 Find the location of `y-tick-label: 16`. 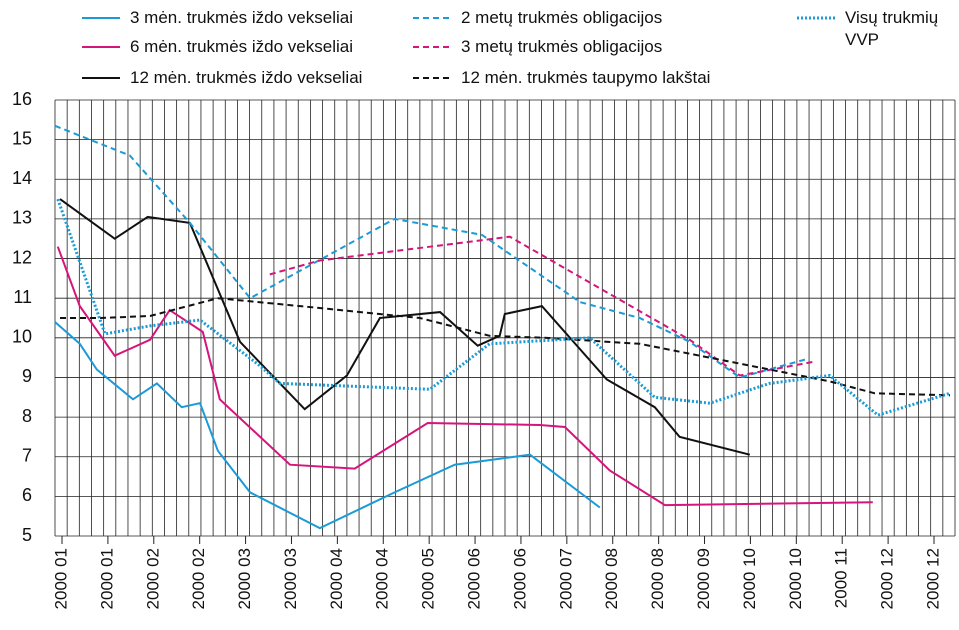

y-tick-label: 16 is located at coordinates (22, 99).